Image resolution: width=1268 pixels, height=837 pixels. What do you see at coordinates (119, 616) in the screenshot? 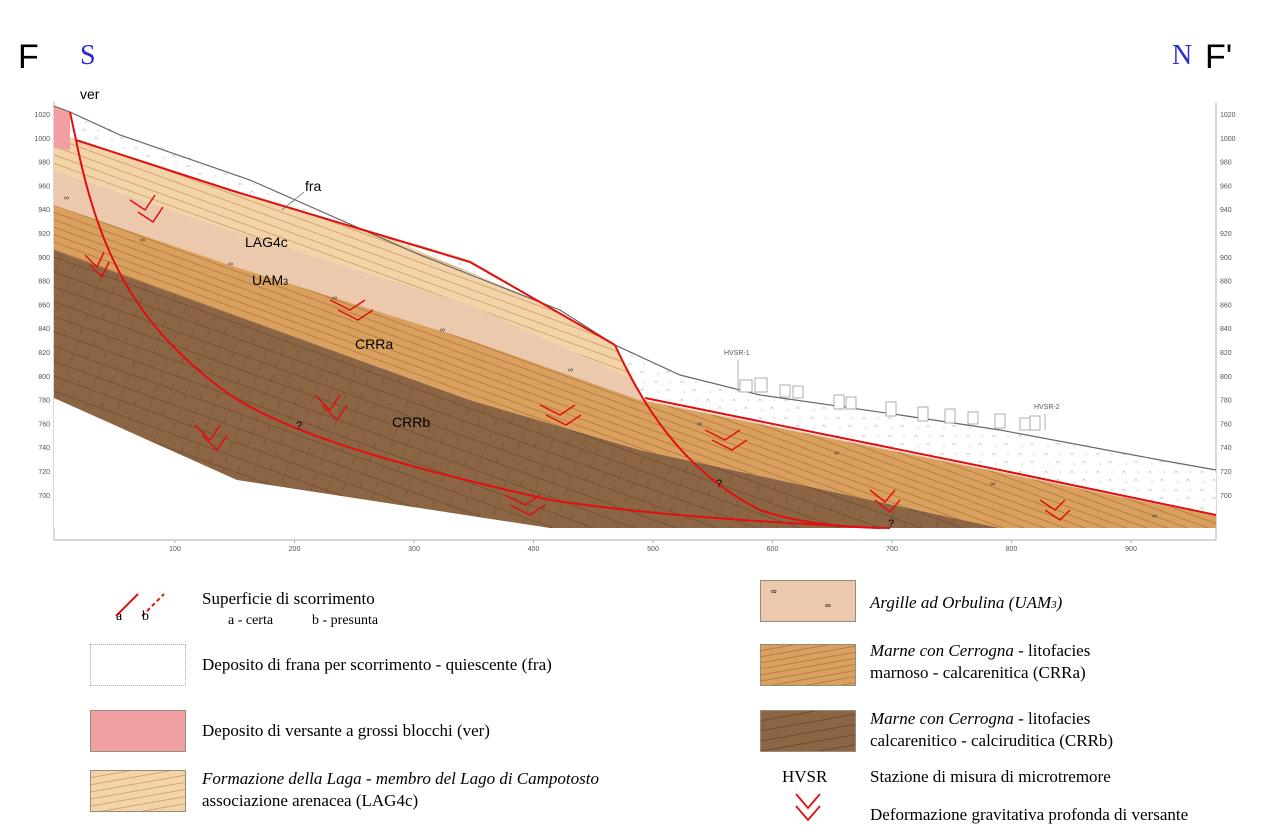
I see `slip-key-a: a` at bounding box center [119, 616].